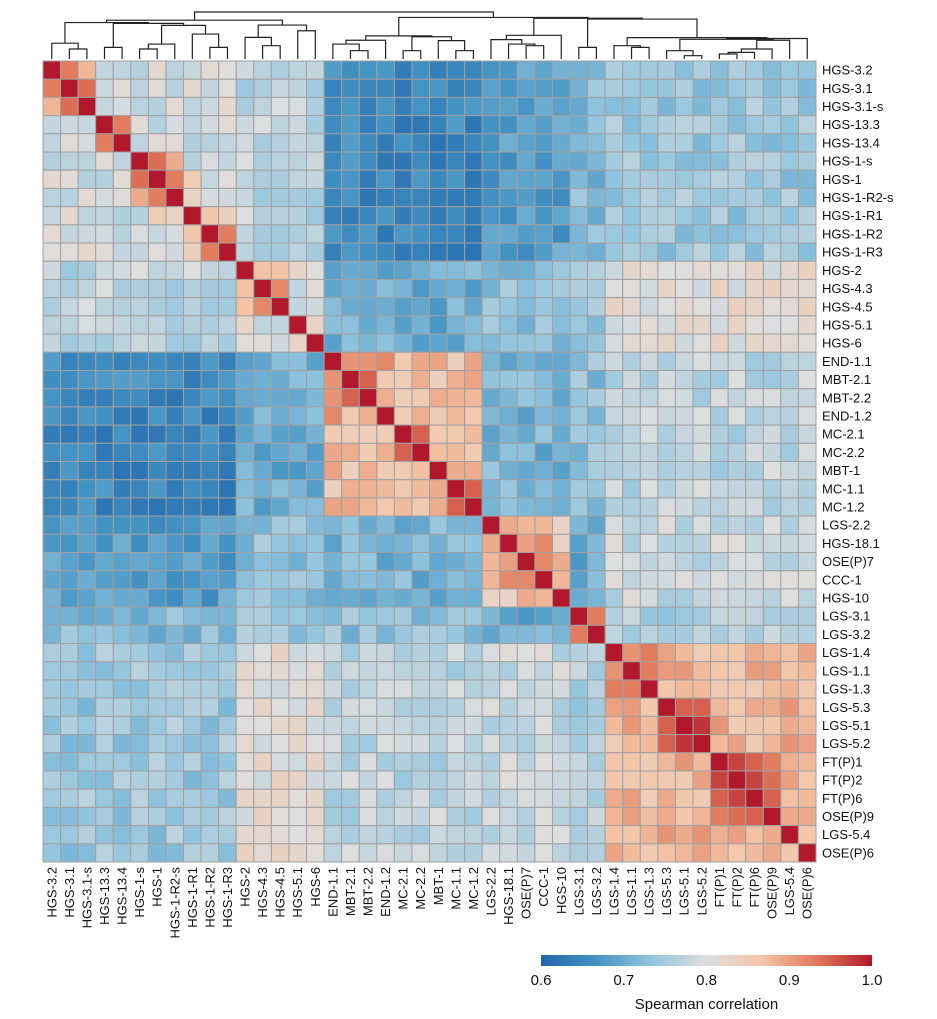 The image size is (937, 1019). I want to click on column-label: HGS-3.2, so click(51, 892).